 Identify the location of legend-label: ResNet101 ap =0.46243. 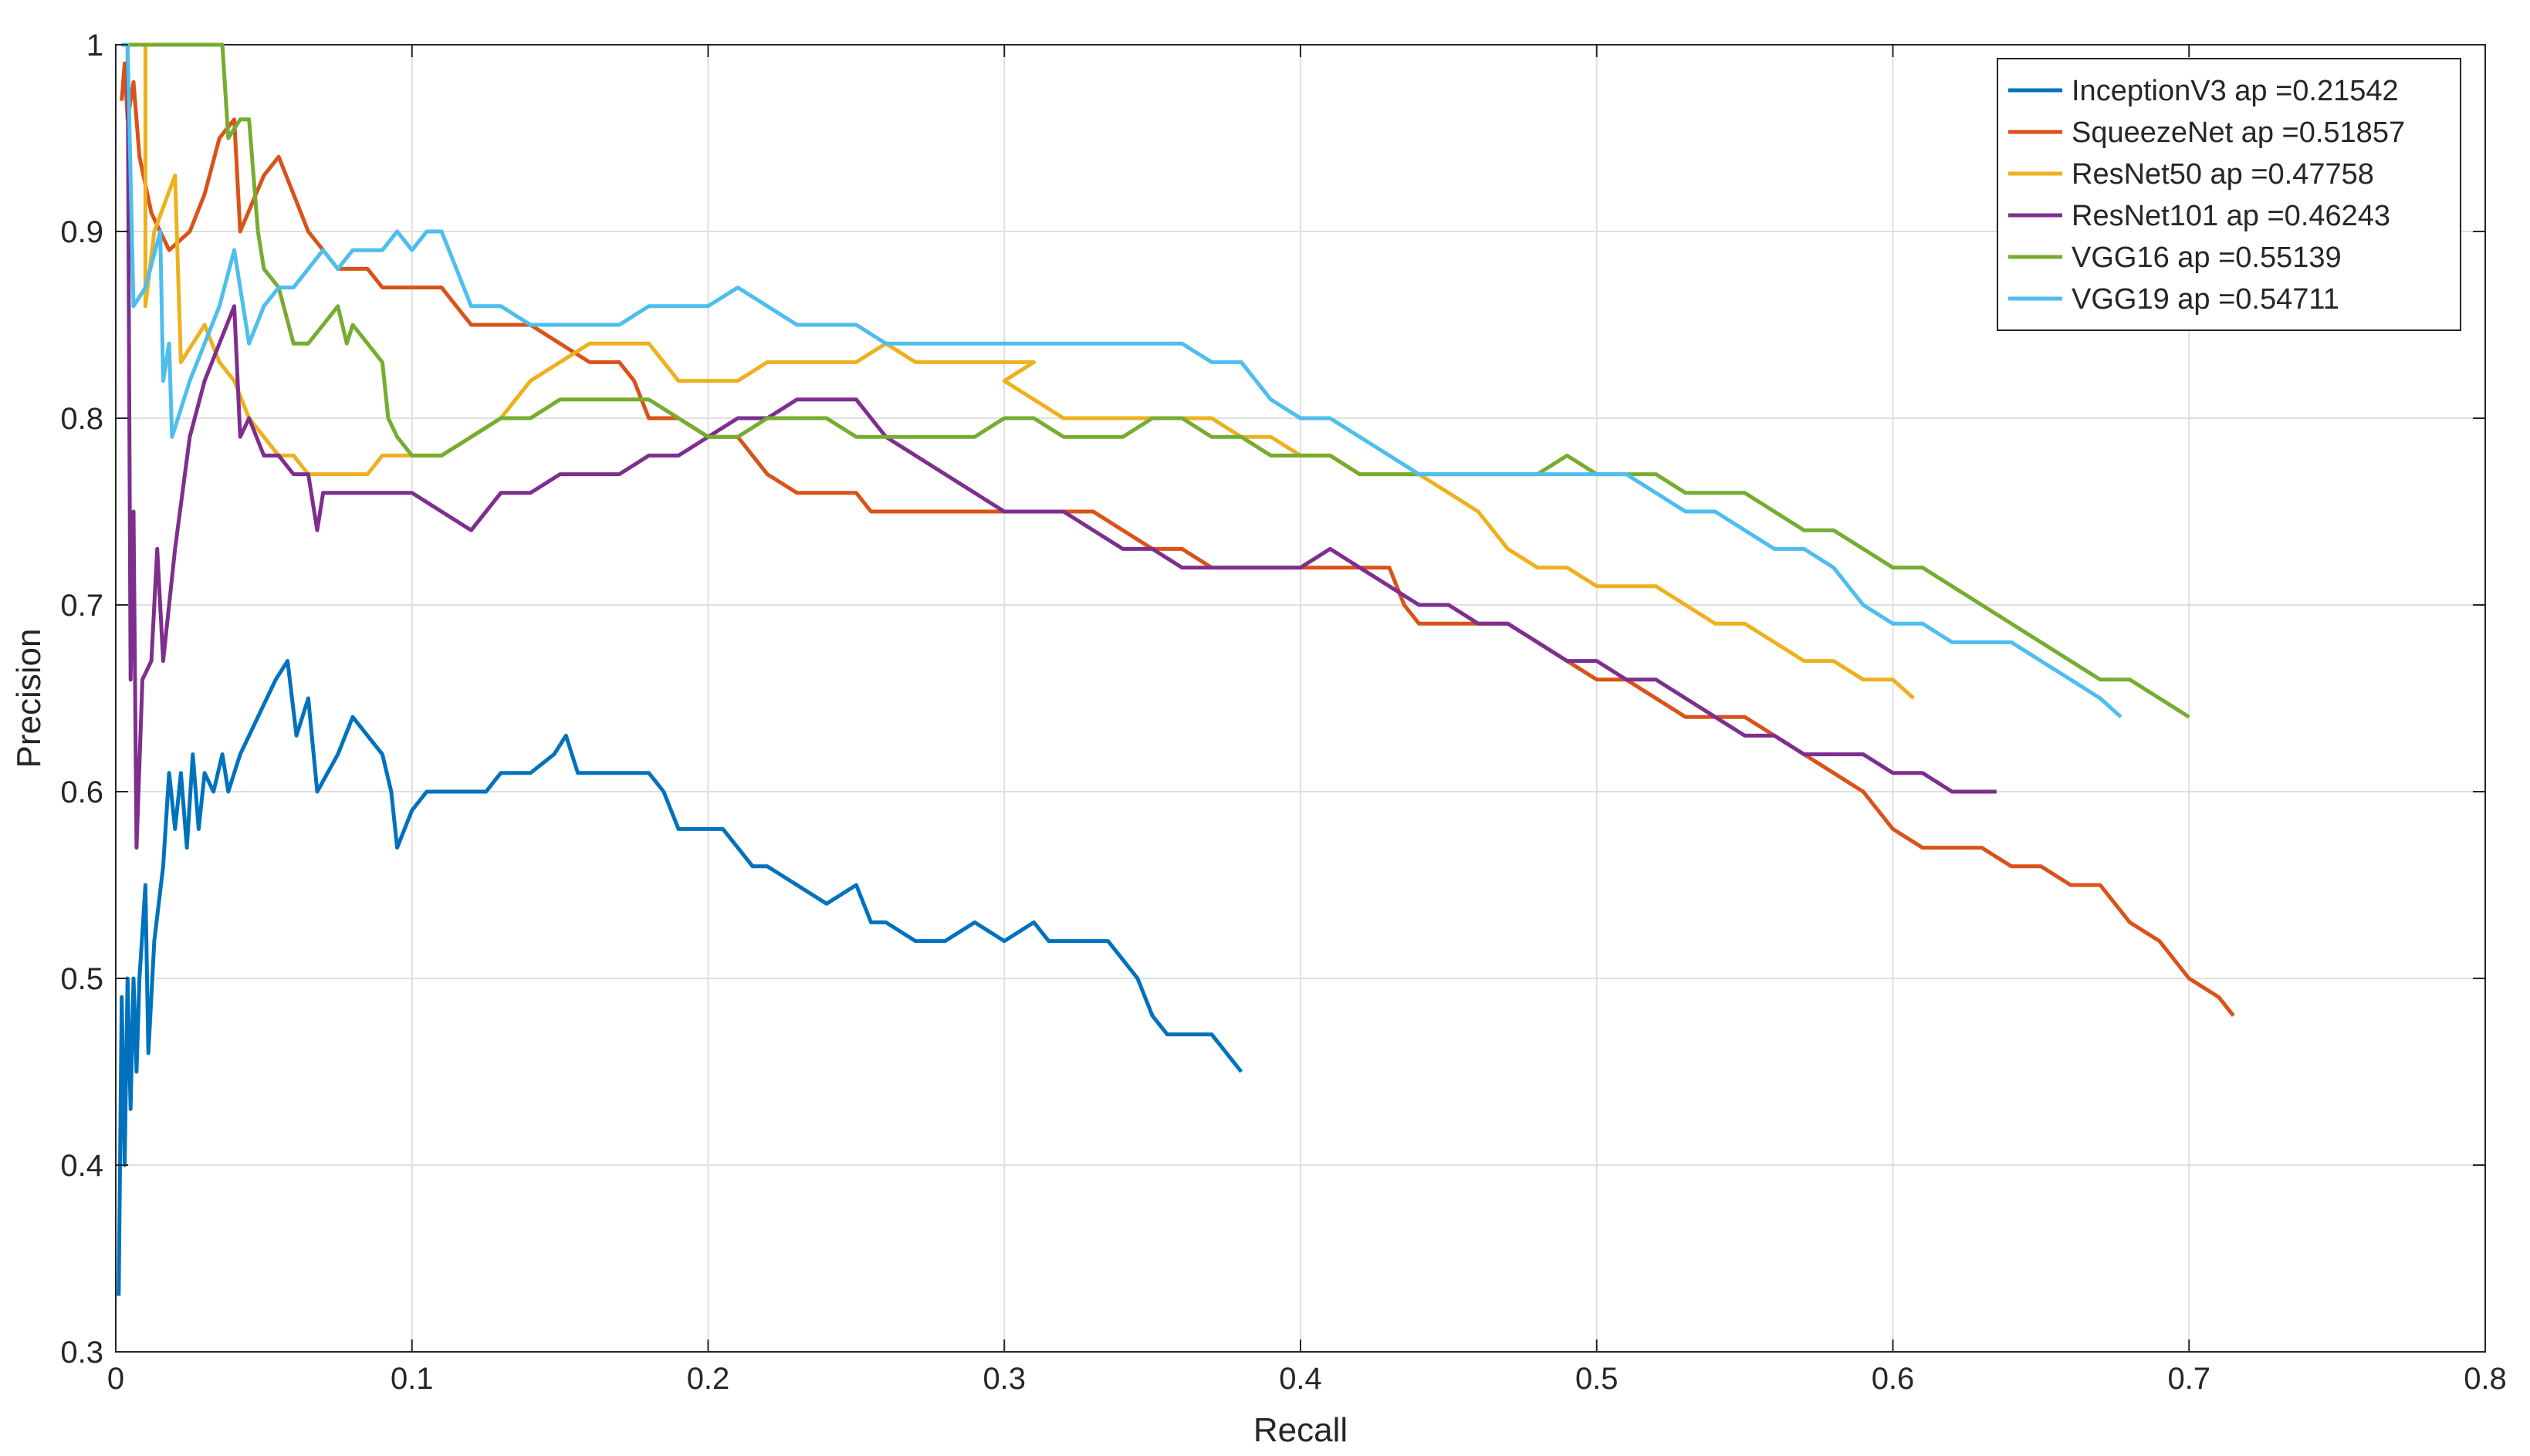
(2231, 216).